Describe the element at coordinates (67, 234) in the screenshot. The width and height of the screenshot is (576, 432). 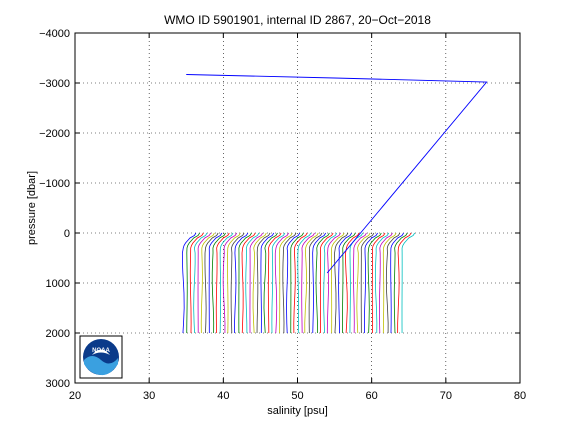
I see `y-tick-label: 0` at that location.